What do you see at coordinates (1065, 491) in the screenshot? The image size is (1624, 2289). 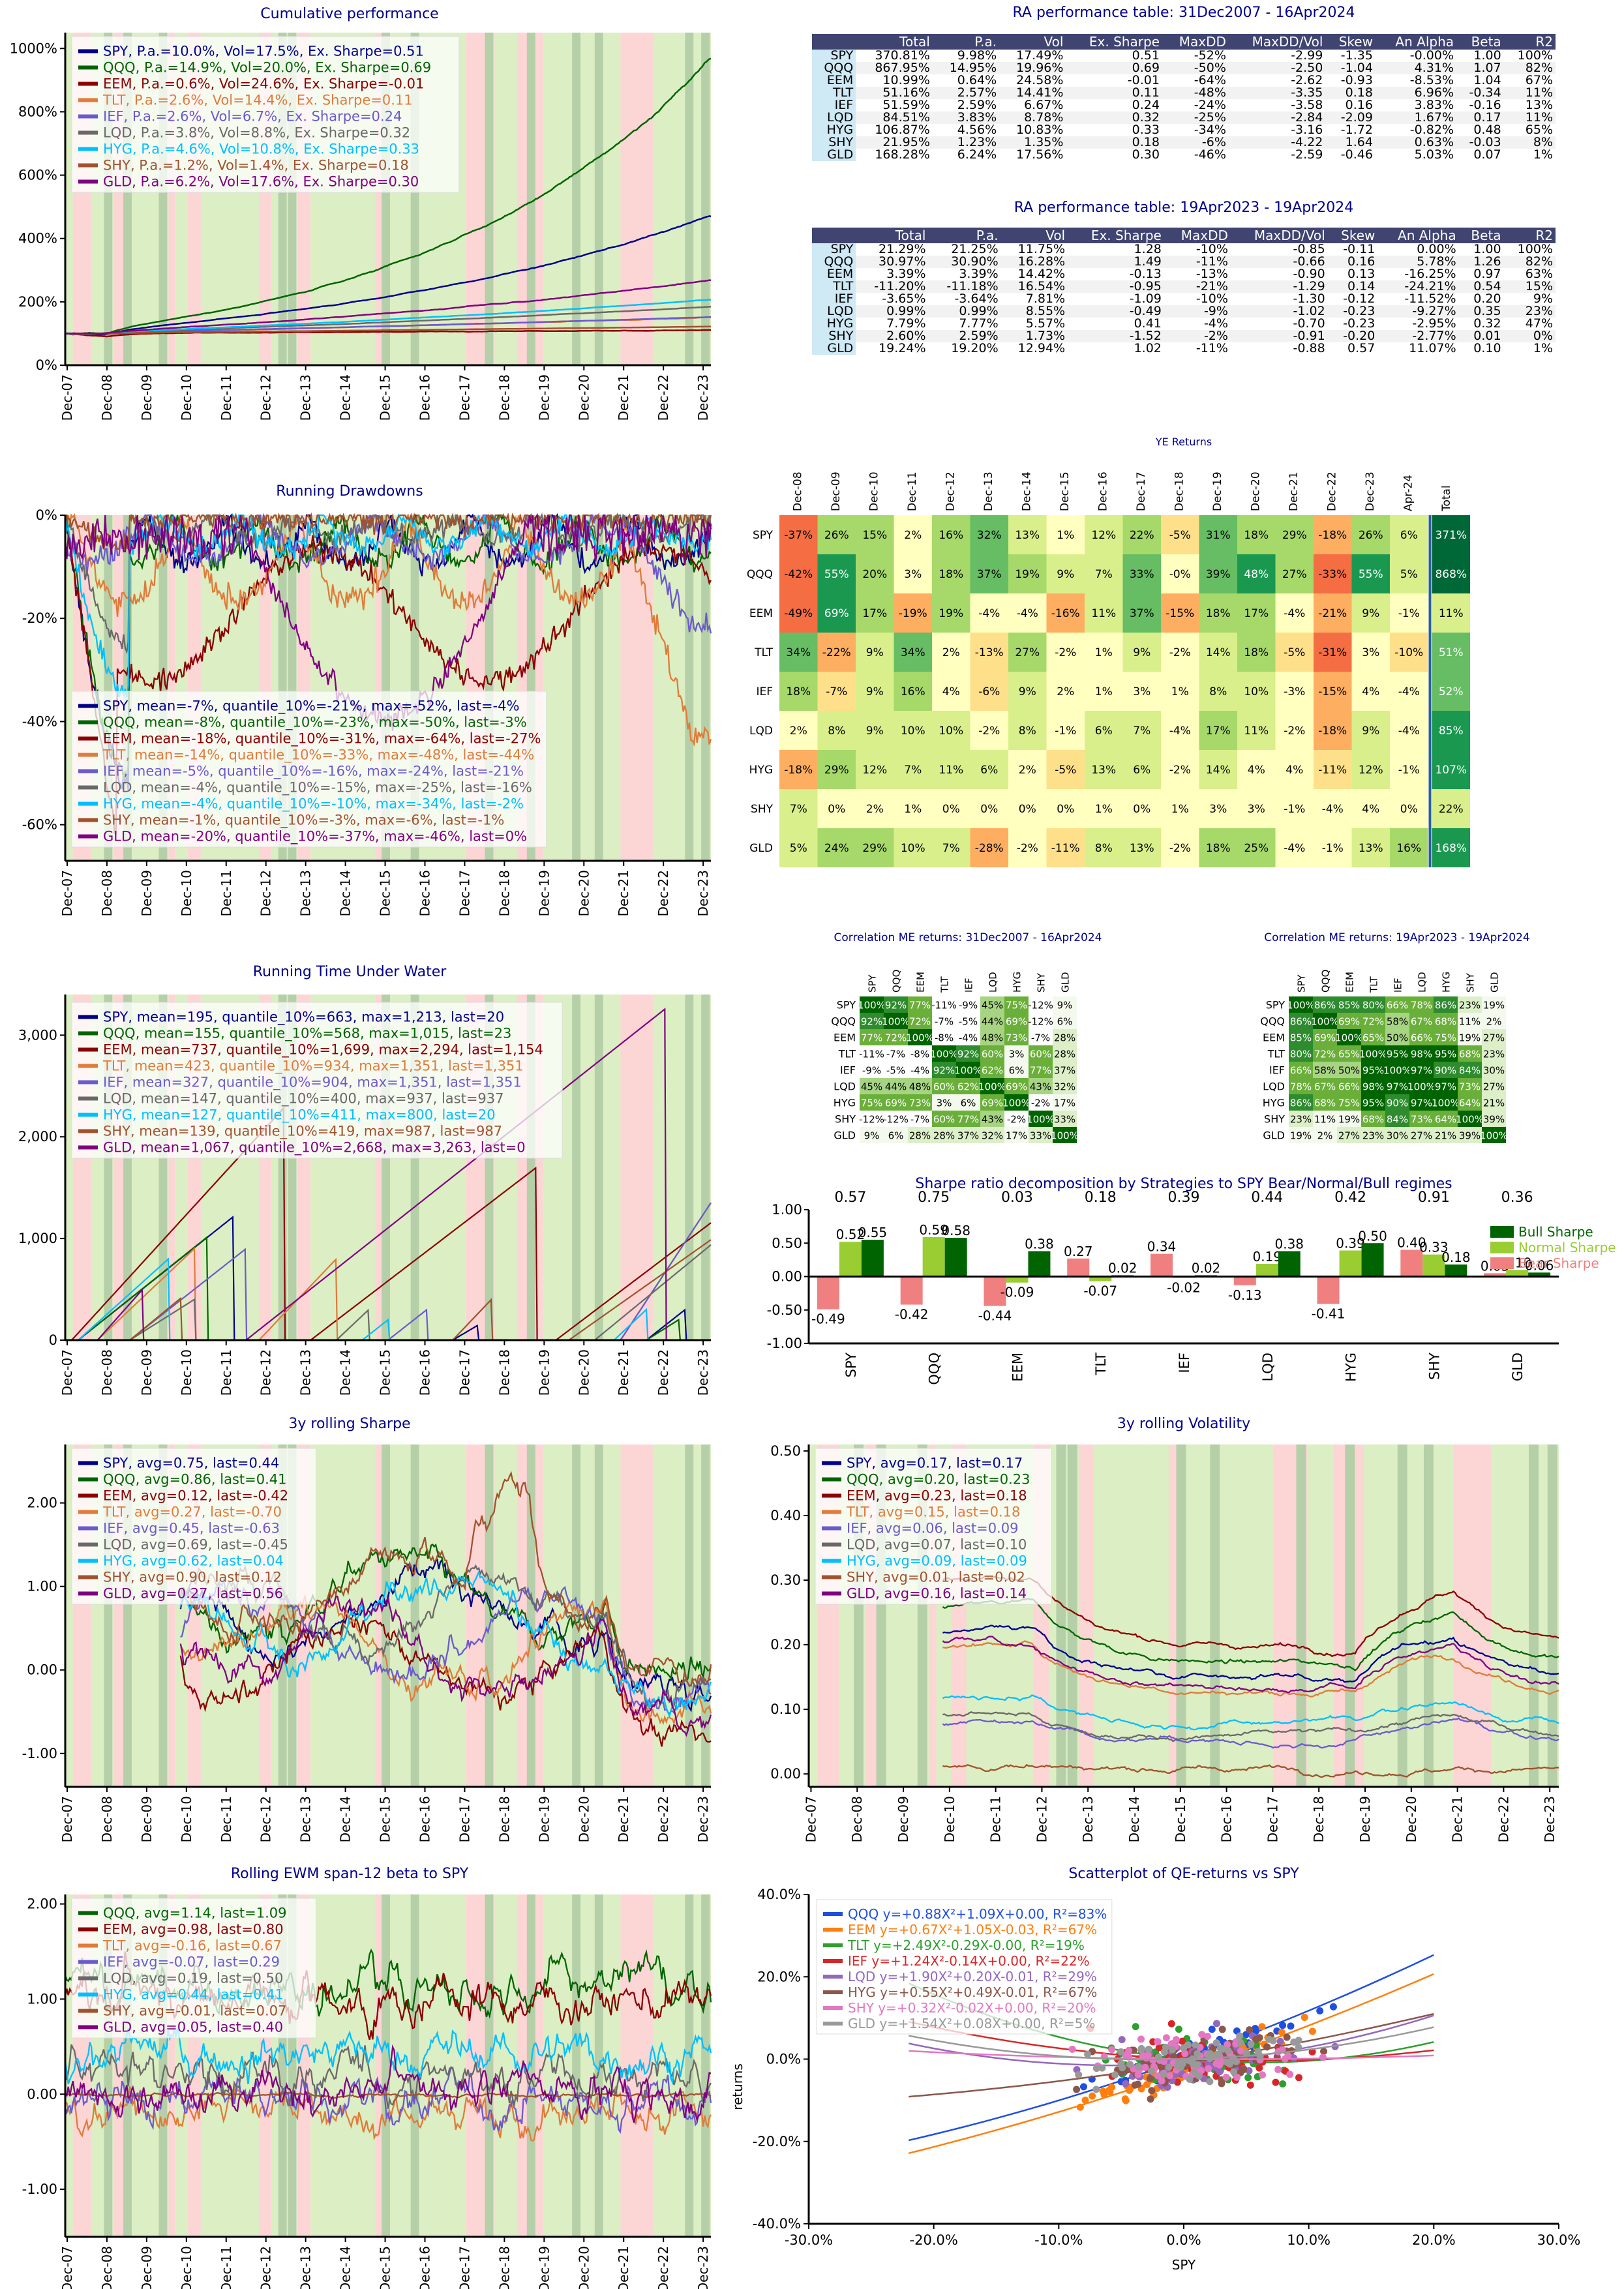 I see `ye-column-label: Dec-15` at bounding box center [1065, 491].